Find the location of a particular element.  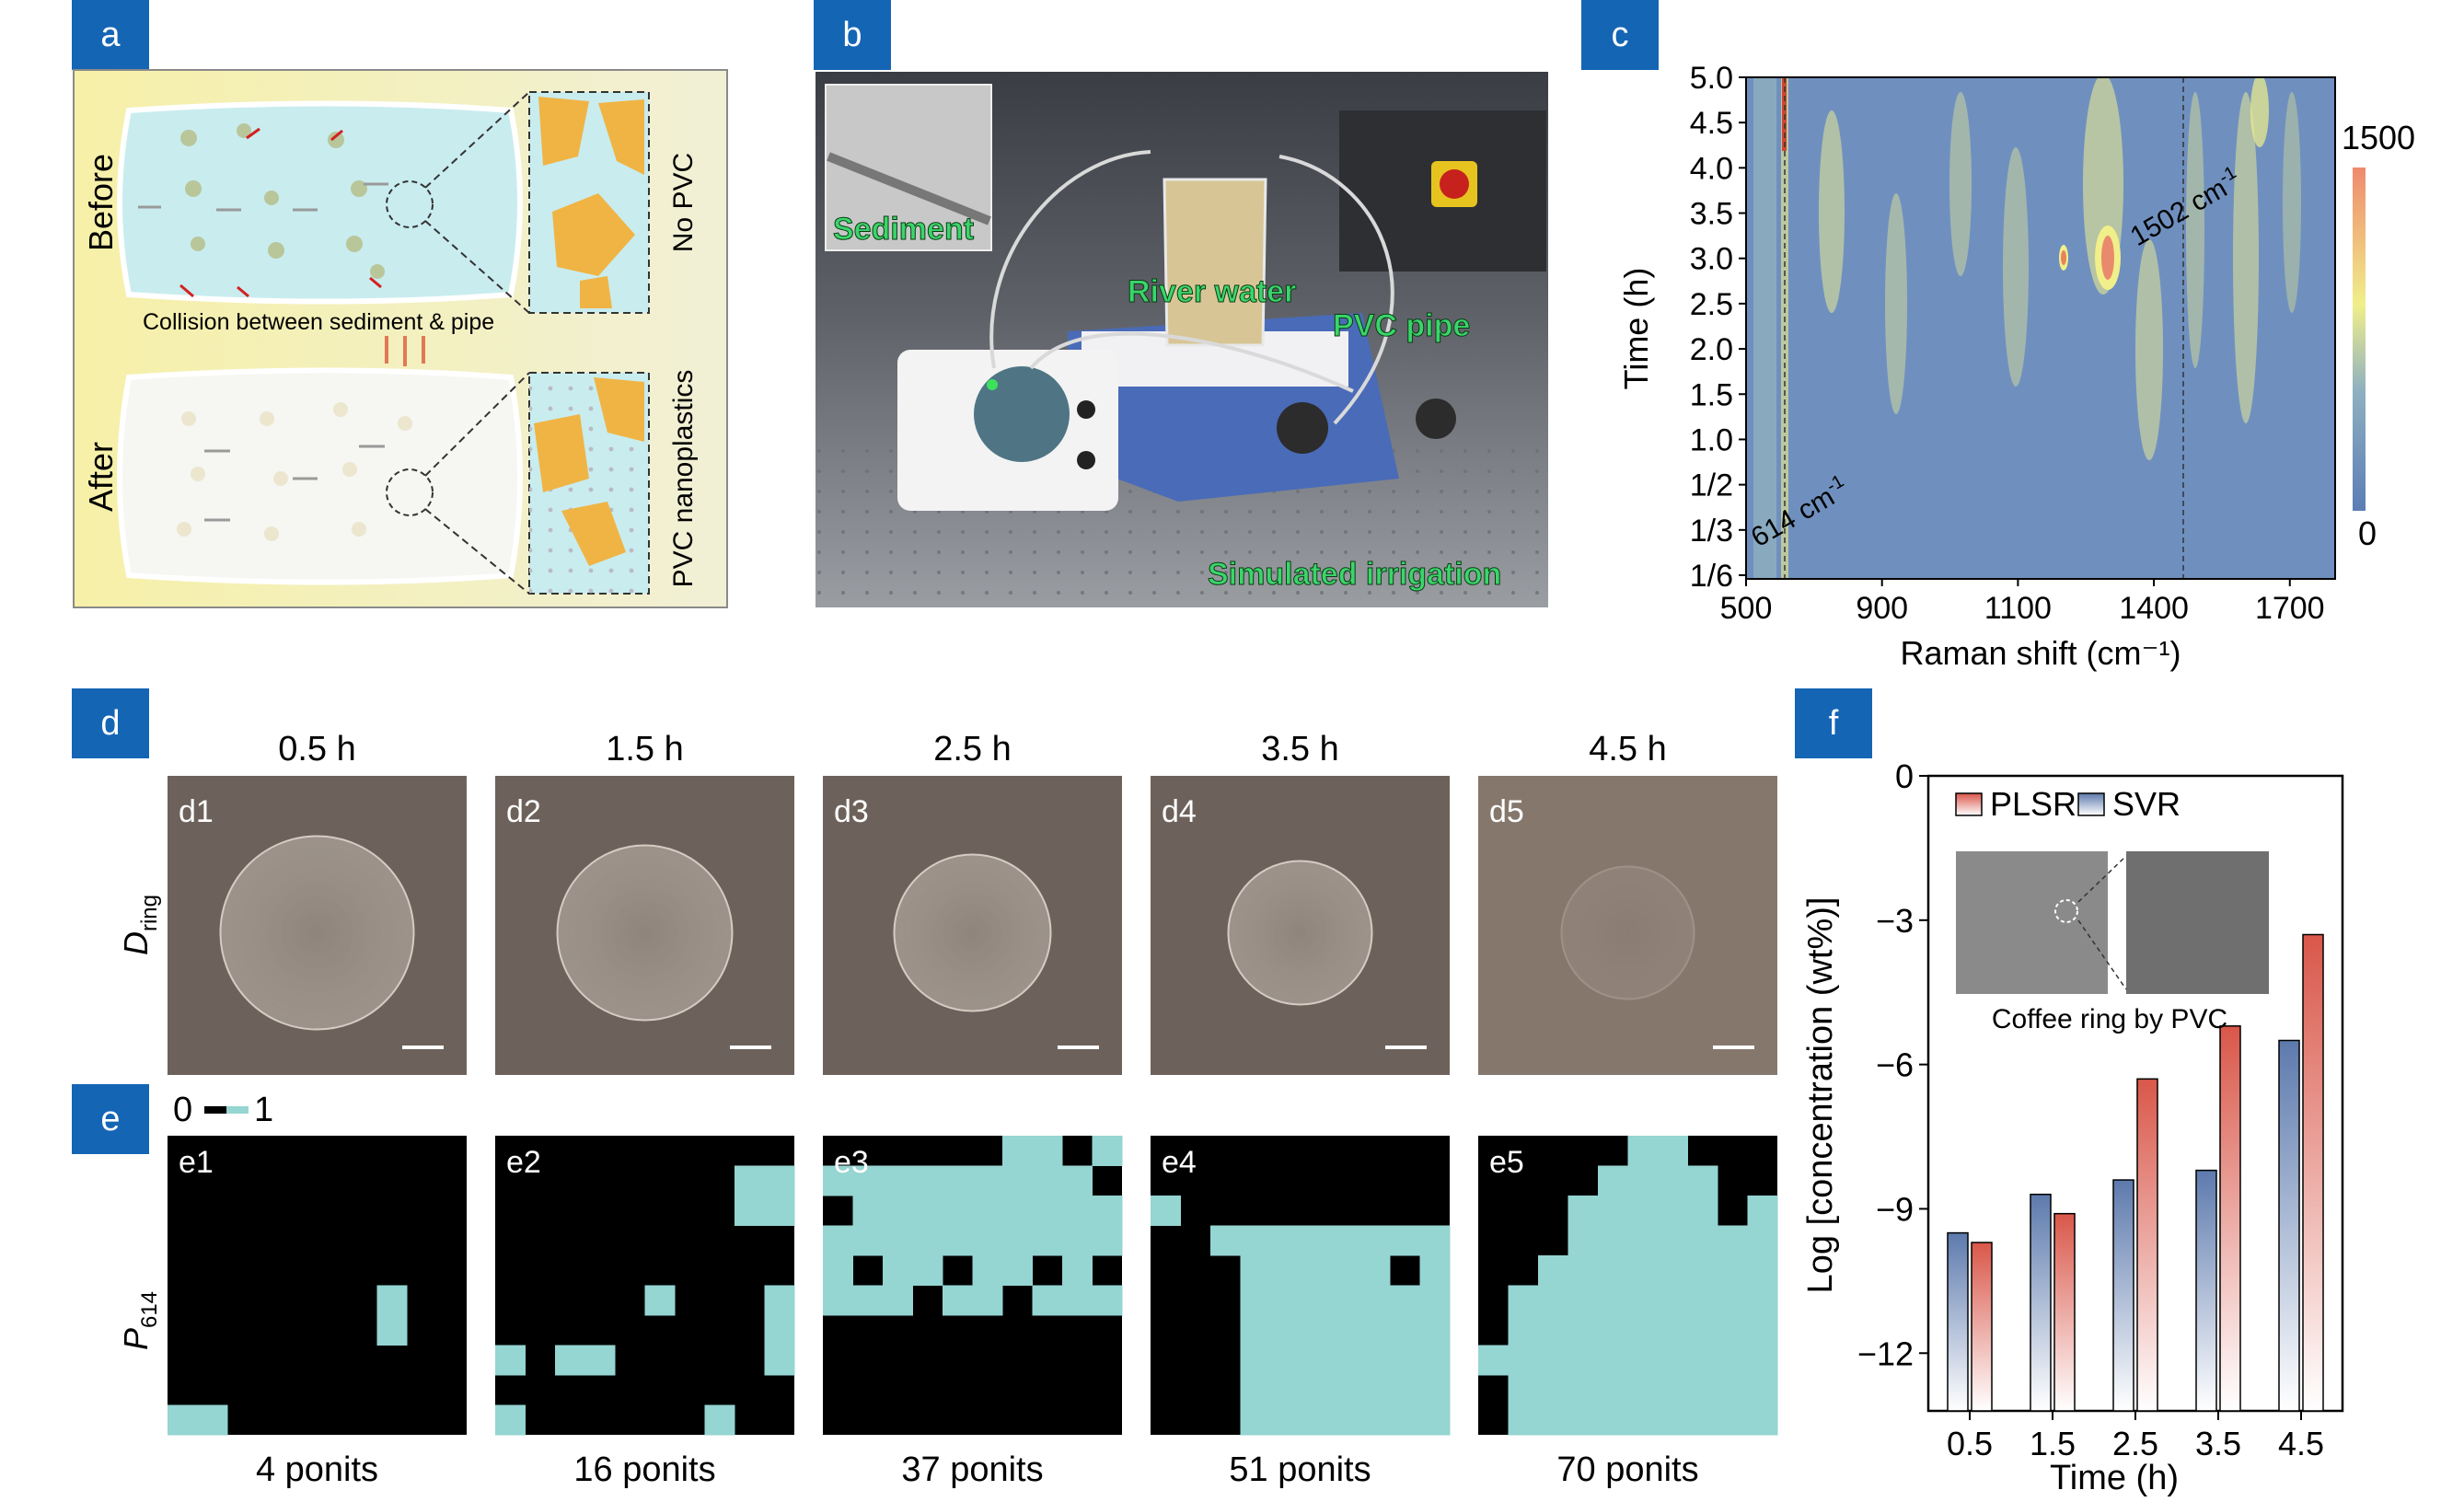

sem-zoom-circle is located at coordinates (2066, 911).